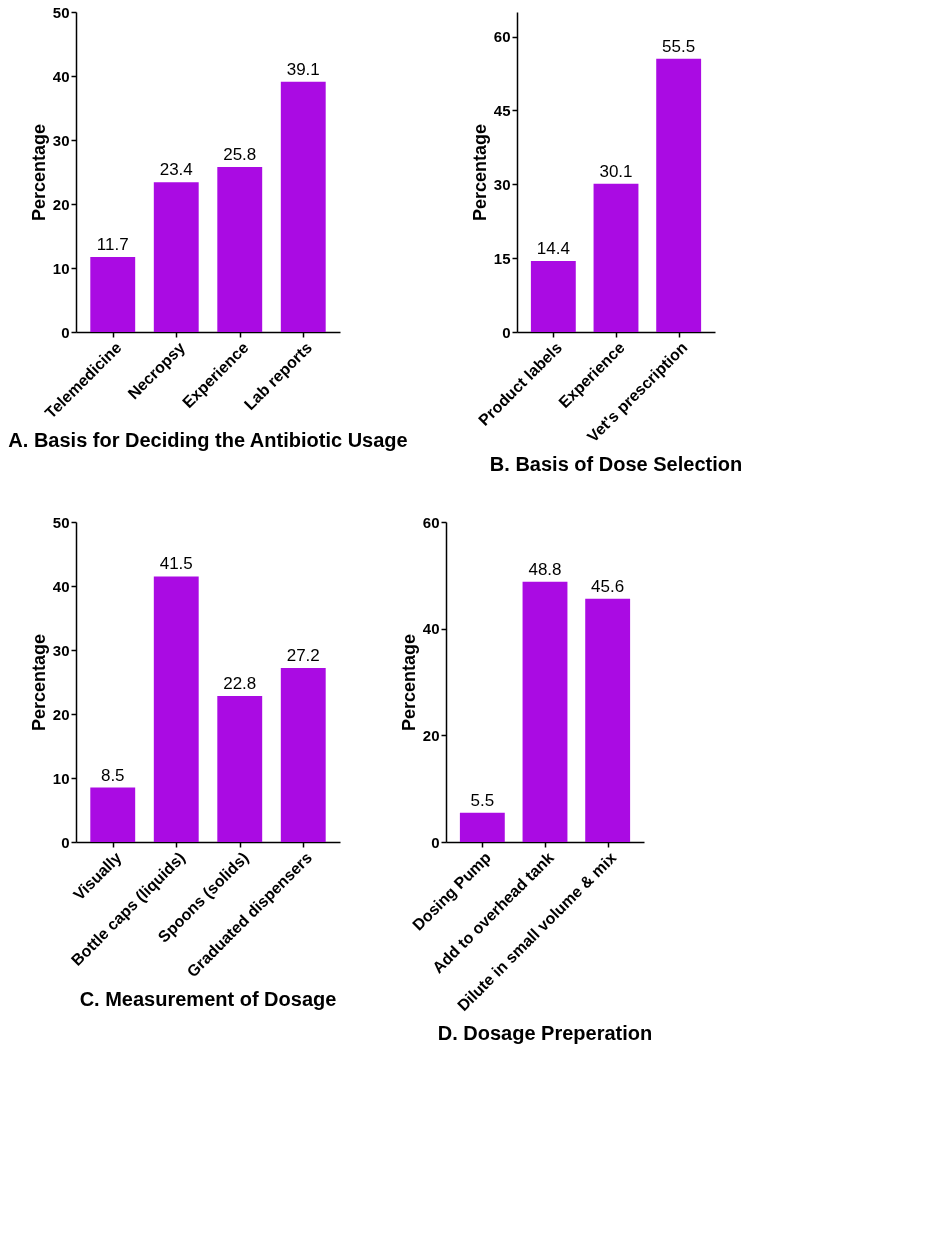  Describe the element at coordinates (482, 800) in the screenshot. I see `data-label: 5.5` at that location.